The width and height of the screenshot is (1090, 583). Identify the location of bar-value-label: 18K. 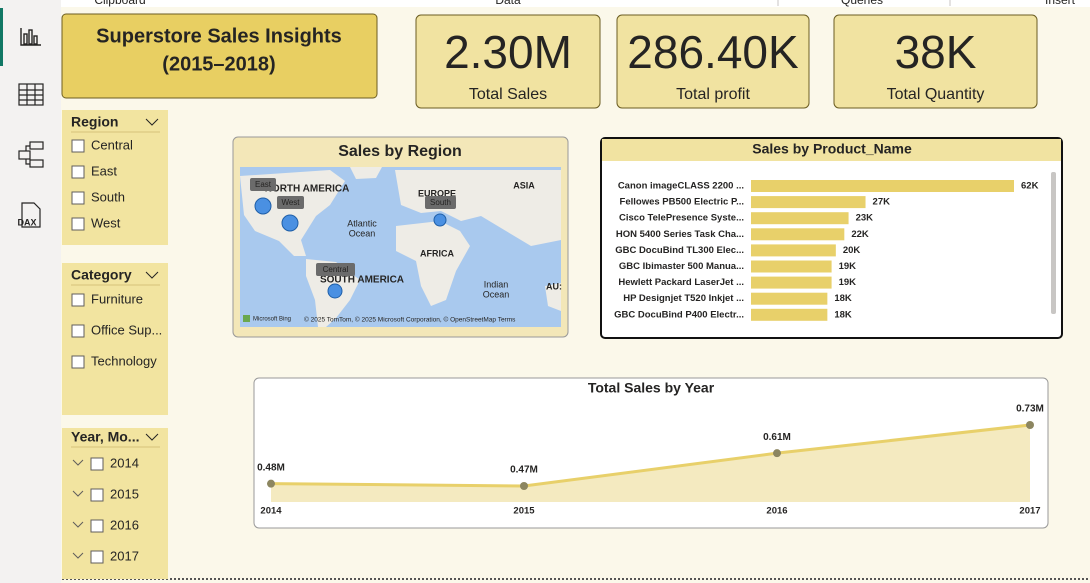
(843, 314).